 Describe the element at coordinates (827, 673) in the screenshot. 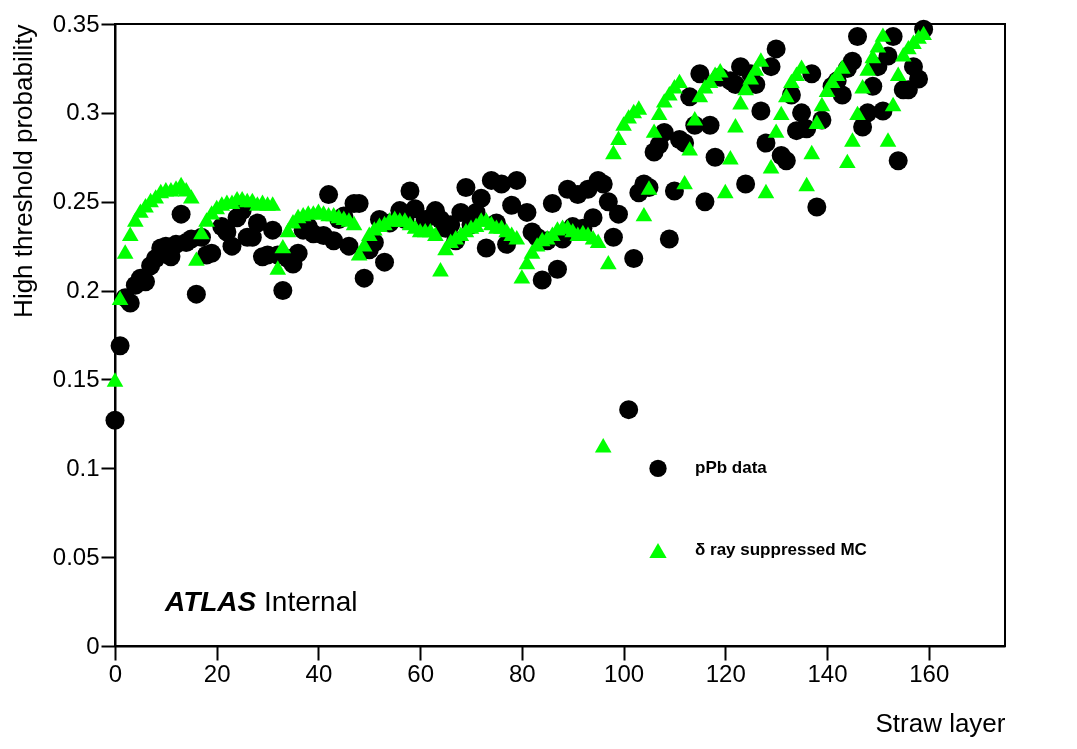

I see `x-tick-label: 140` at that location.